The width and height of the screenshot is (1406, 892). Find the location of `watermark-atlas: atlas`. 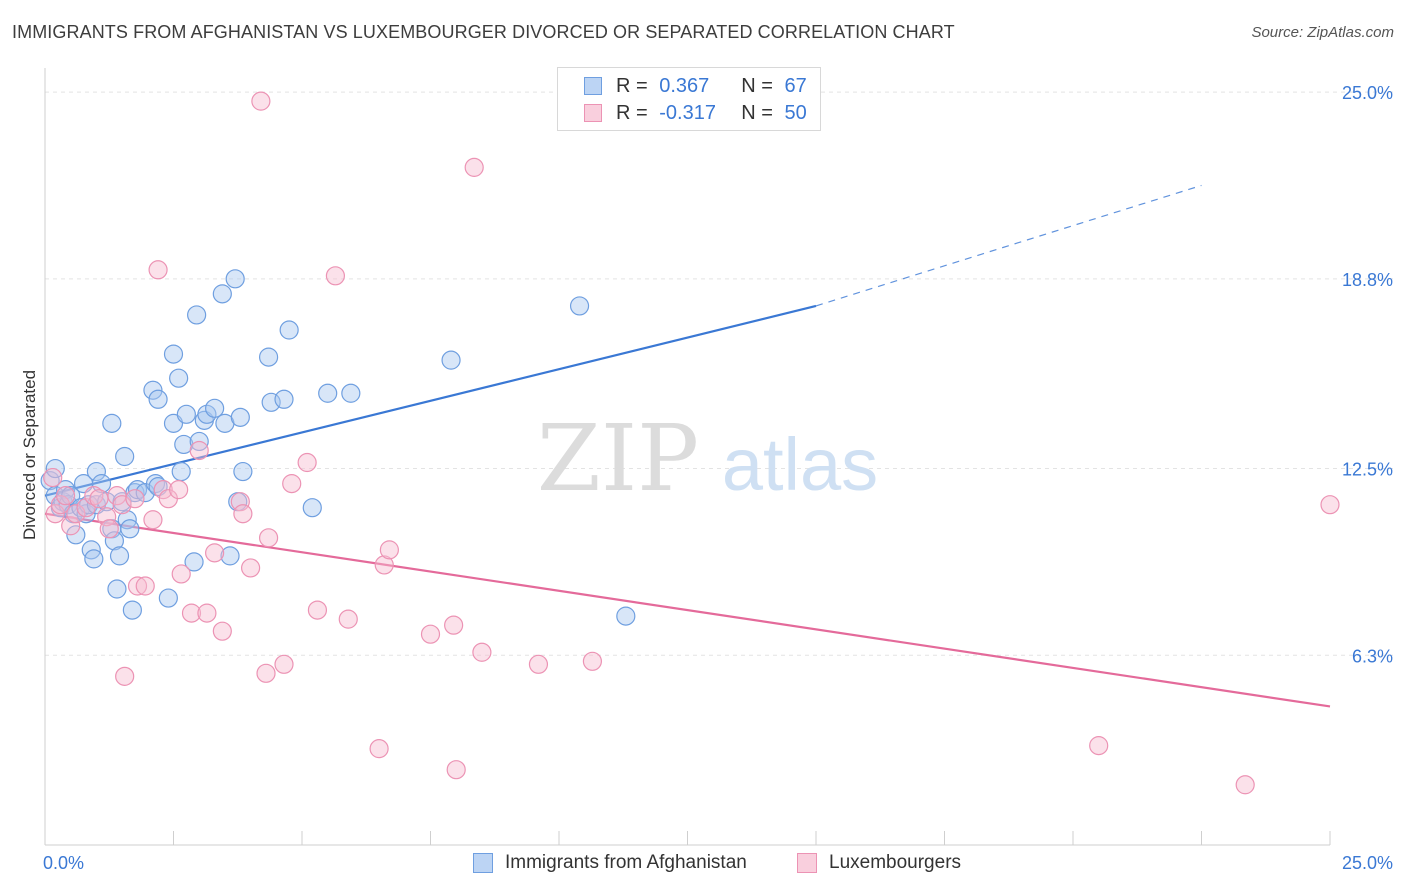

watermark-atlas: atlas is located at coordinates (800, 464).